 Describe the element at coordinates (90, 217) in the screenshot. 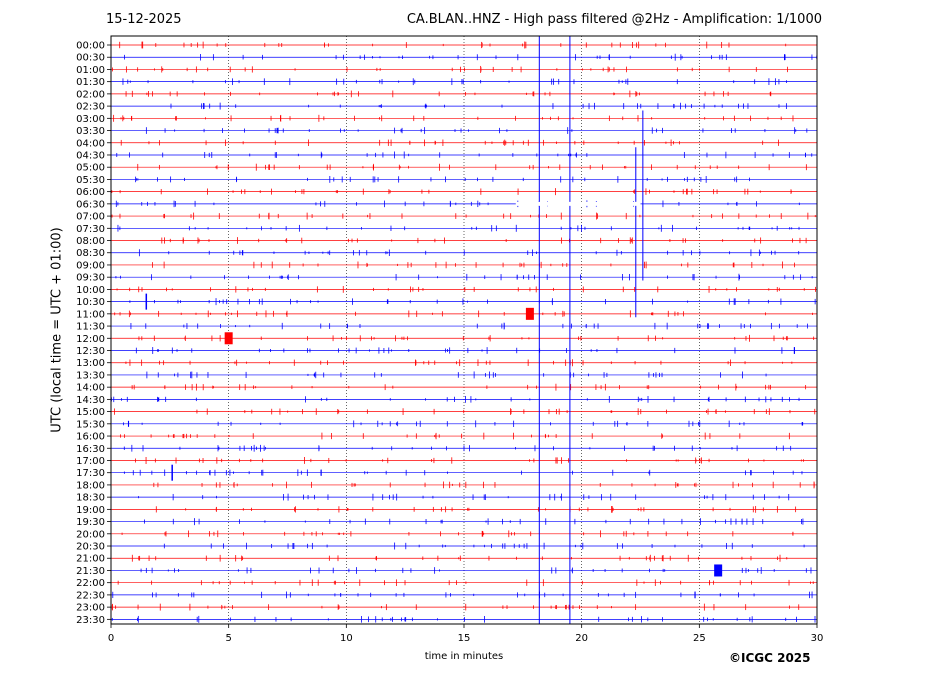

I see `y-tick-label: 07:00` at that location.